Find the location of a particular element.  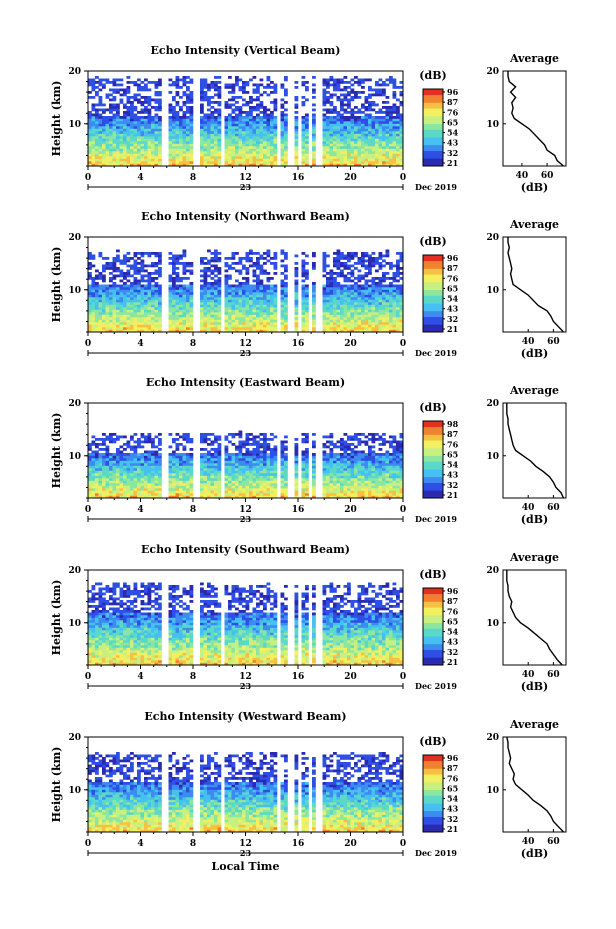

day-label: 23 is located at coordinates (246, 853).